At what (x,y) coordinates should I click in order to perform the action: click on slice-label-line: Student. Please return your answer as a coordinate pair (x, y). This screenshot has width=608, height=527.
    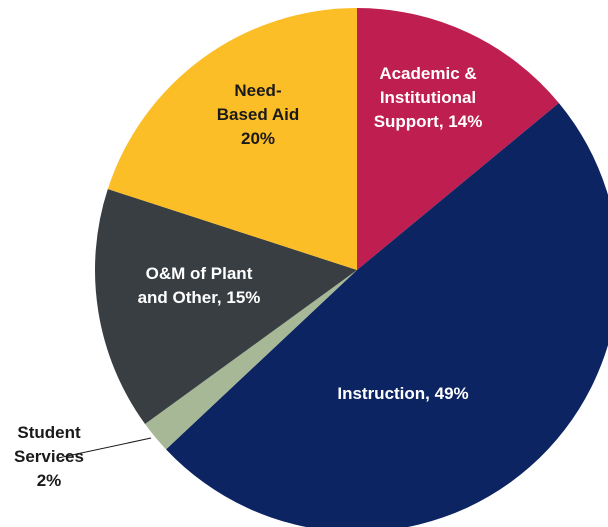
    Looking at the image, I should click on (49, 432).